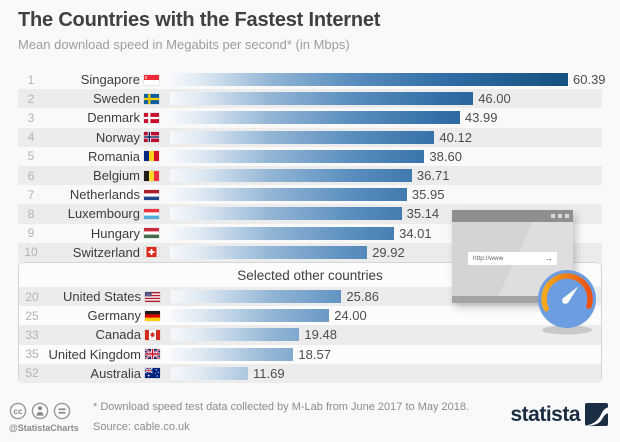 Image resolution: width=620 pixels, height=442 pixels. I want to click on chart-row: 25 Germany 24.00, so click(310, 315).